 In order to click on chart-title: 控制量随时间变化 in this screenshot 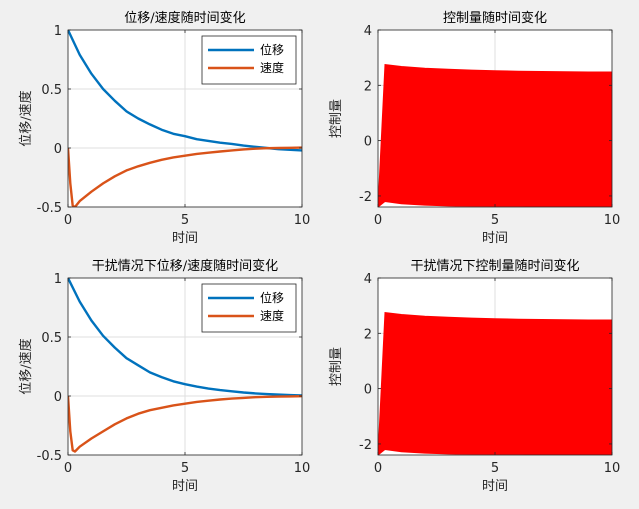, I will do `click(495, 18)`.